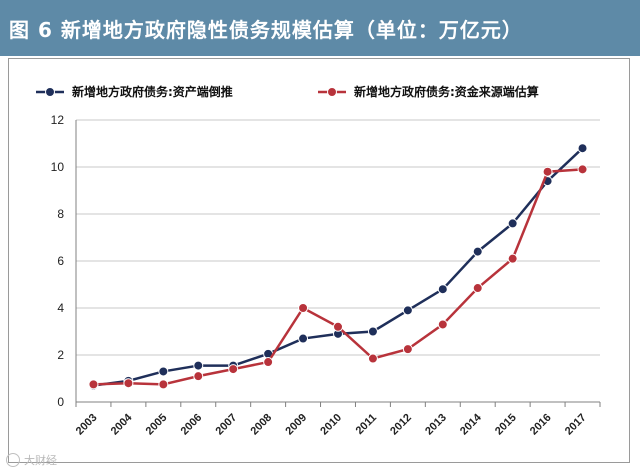 The width and height of the screenshot is (640, 473). Describe the element at coordinates (506, 425) in the screenshot. I see `x-tick-label: 2015` at that location.